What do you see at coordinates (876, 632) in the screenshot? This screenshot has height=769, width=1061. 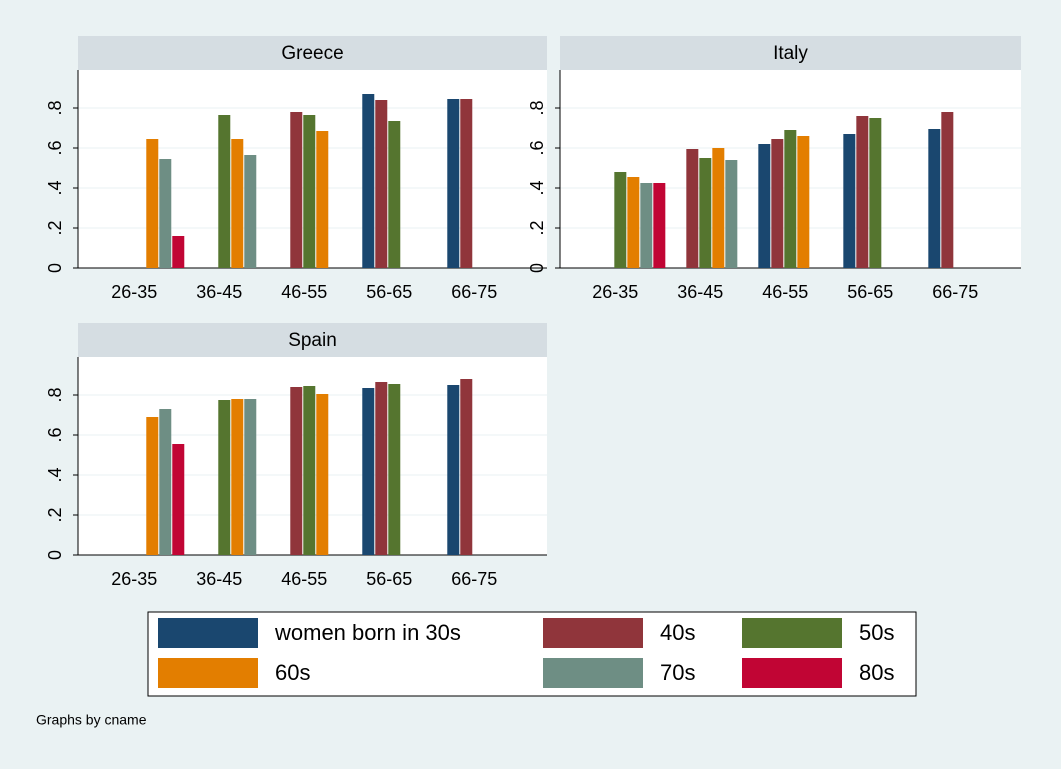 I see `legend-label: 50s` at bounding box center [876, 632].